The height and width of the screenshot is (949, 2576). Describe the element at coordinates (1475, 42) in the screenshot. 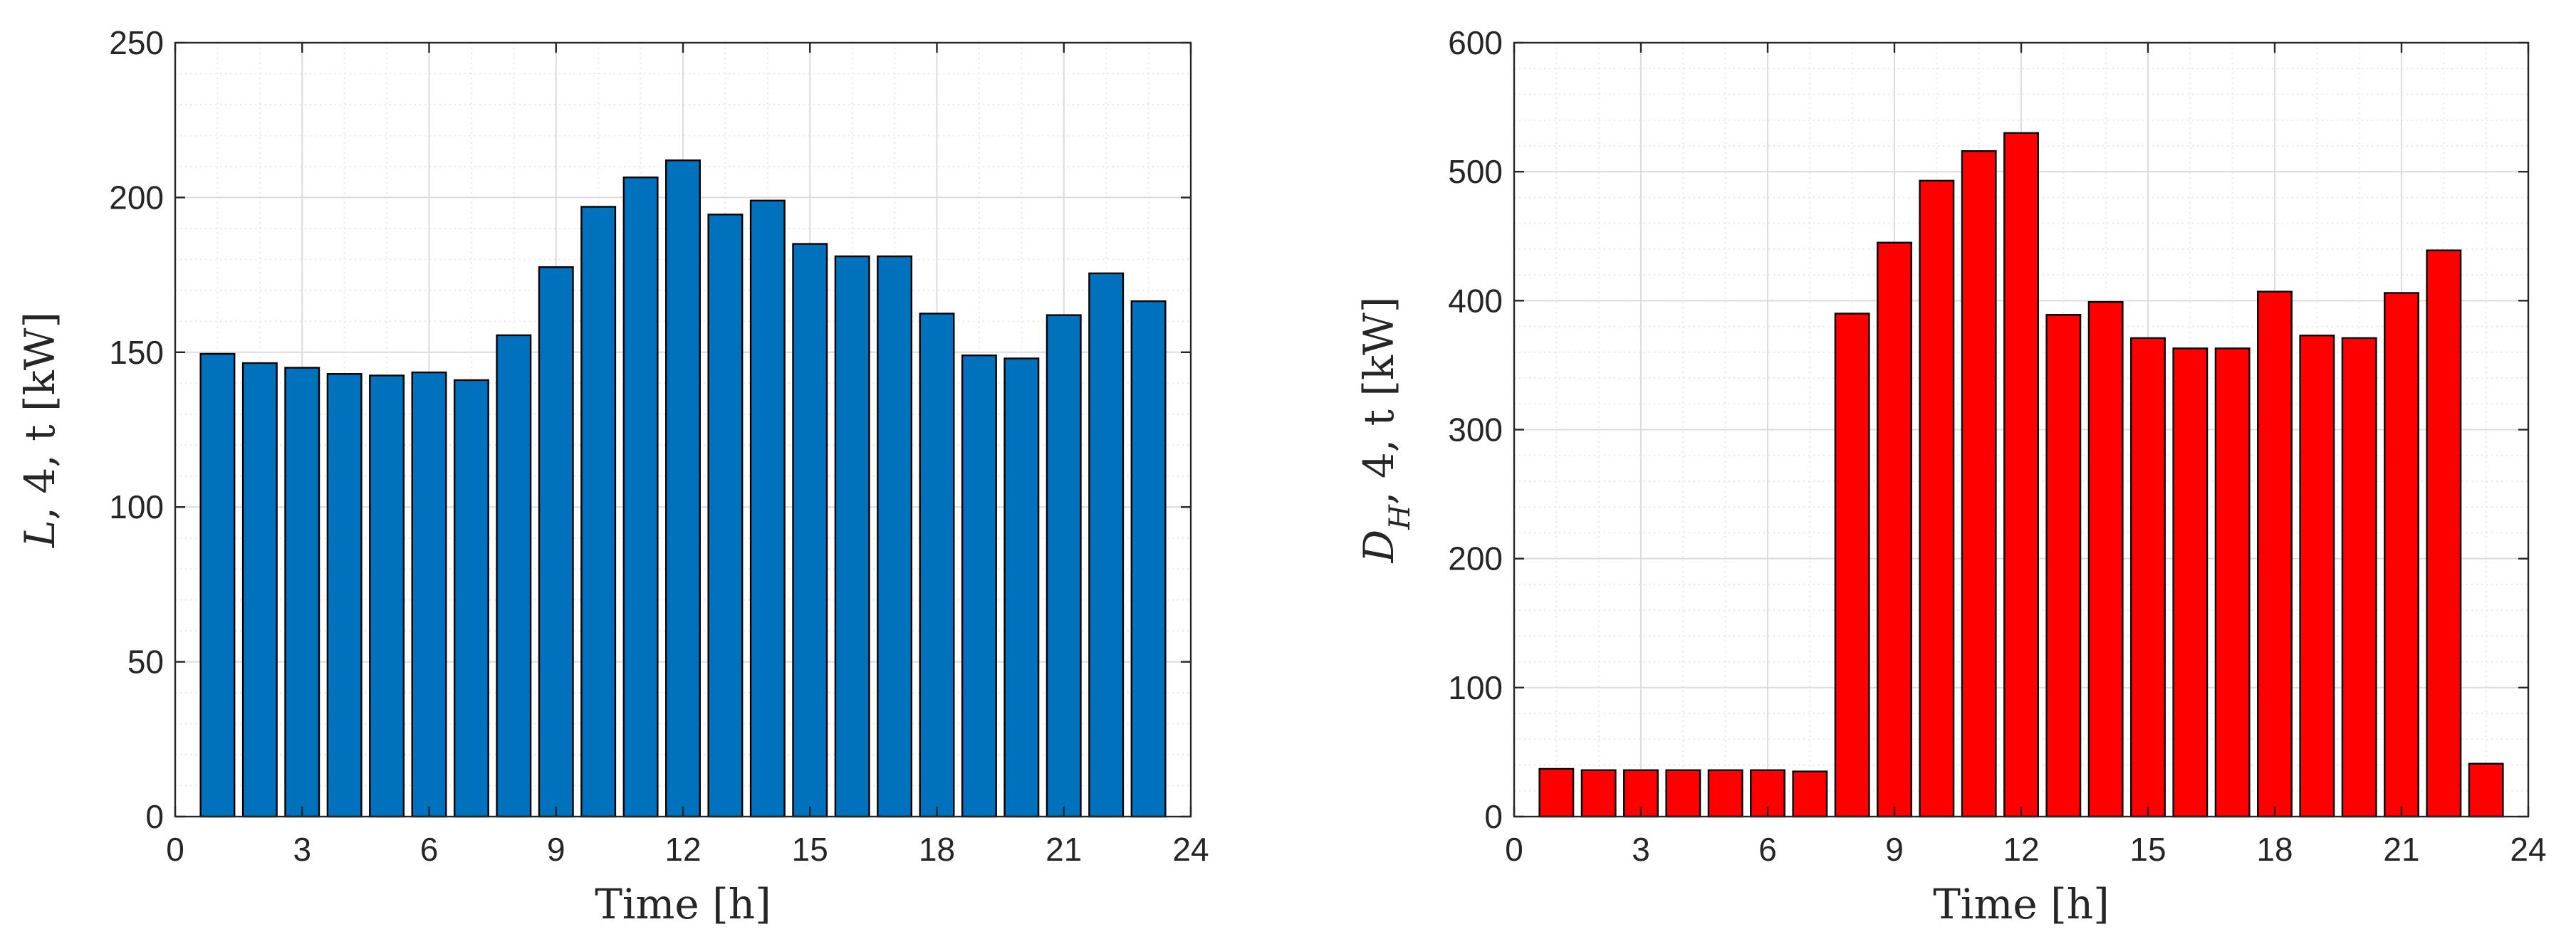

I see `y-tick-label: 600` at that location.